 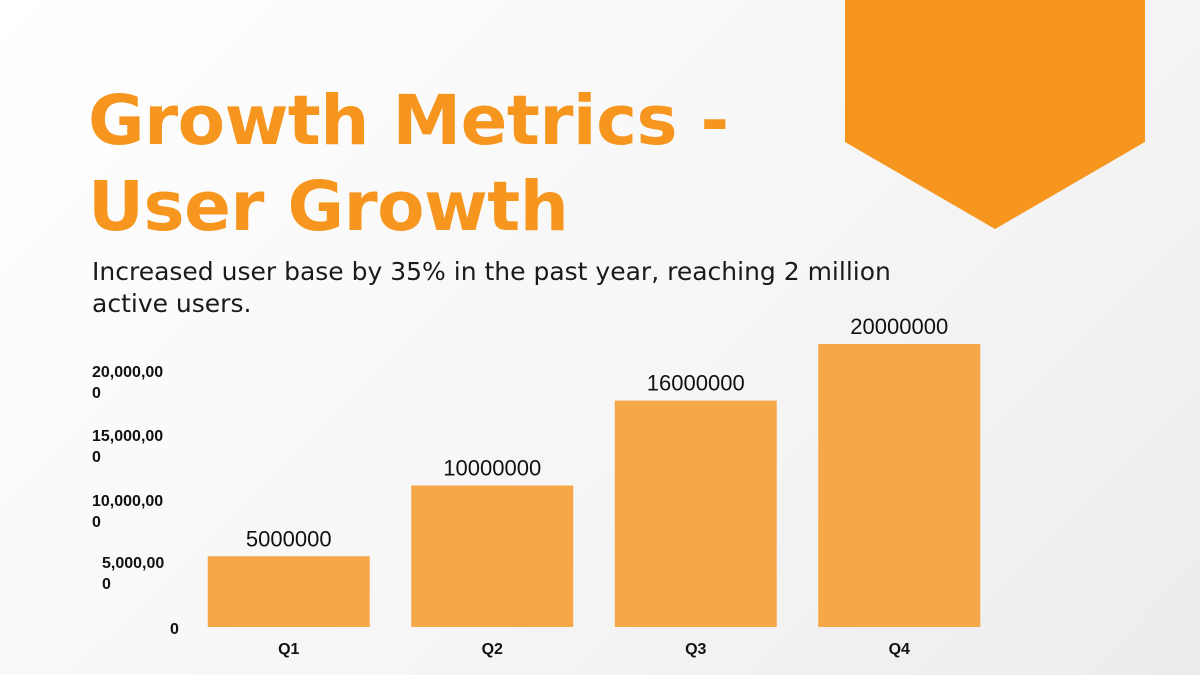 I want to click on bar-q1, so click(x=288, y=591).